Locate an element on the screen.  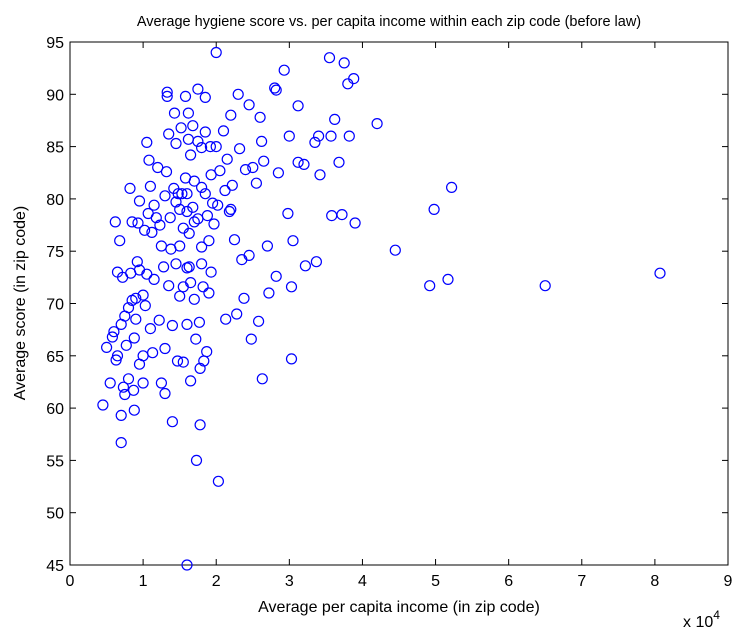
y-tick-label: 60 is located at coordinates (55, 409).